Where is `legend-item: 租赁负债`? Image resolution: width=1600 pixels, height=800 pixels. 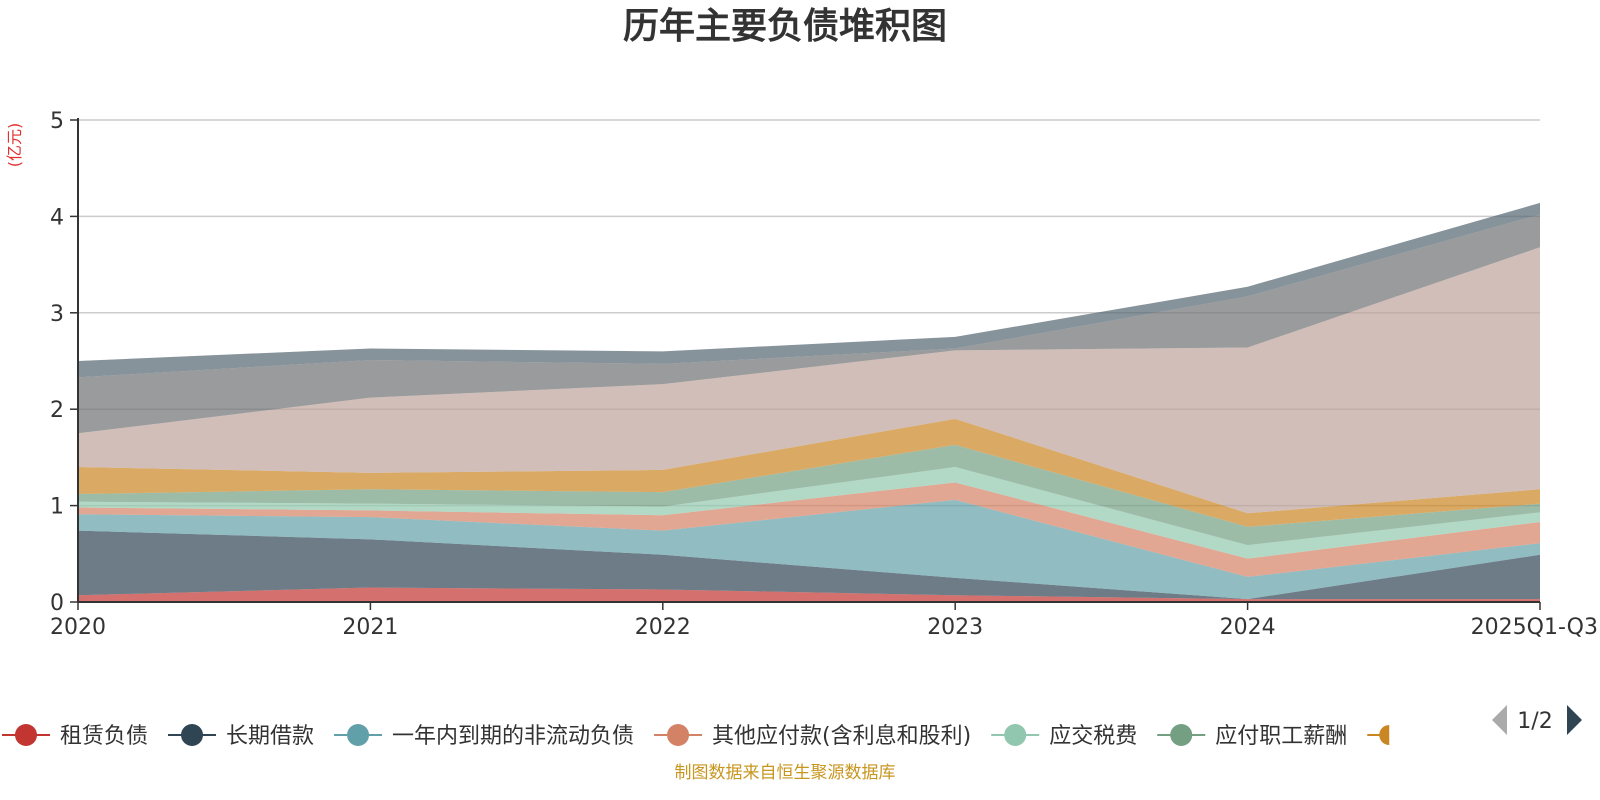 legend-item: 租赁负债 is located at coordinates (75, 736).